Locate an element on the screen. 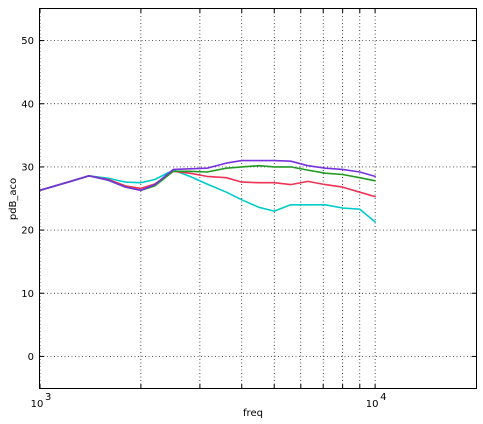 This screenshot has height=424, width=483. y-axis-label: pdB_aco is located at coordinates (13, 199).